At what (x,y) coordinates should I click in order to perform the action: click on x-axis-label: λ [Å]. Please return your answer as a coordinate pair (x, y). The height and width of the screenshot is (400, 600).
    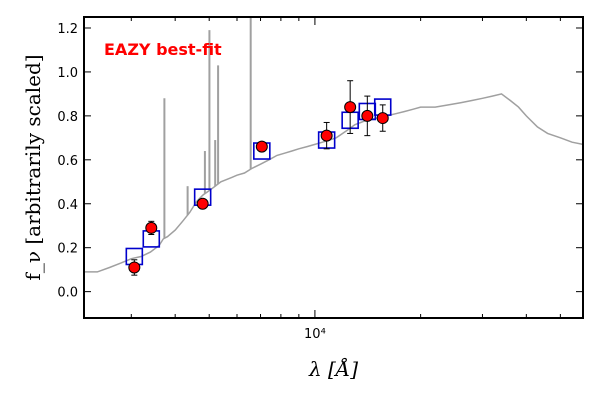
    Looking at the image, I should click on (333, 368).